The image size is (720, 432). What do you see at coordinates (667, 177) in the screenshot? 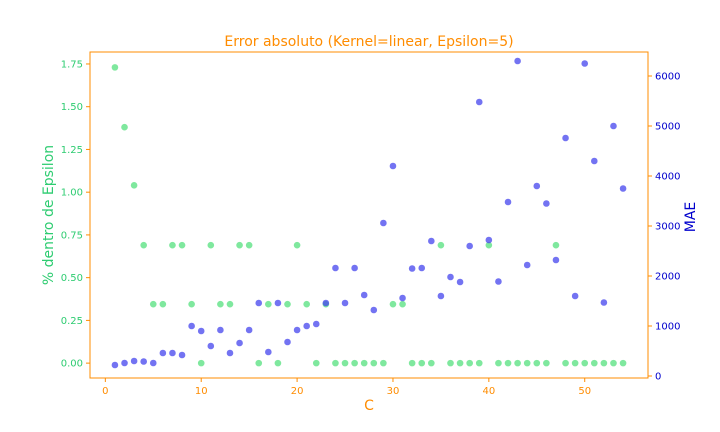
I see `right-y-tick-label: 4000` at bounding box center [667, 177].